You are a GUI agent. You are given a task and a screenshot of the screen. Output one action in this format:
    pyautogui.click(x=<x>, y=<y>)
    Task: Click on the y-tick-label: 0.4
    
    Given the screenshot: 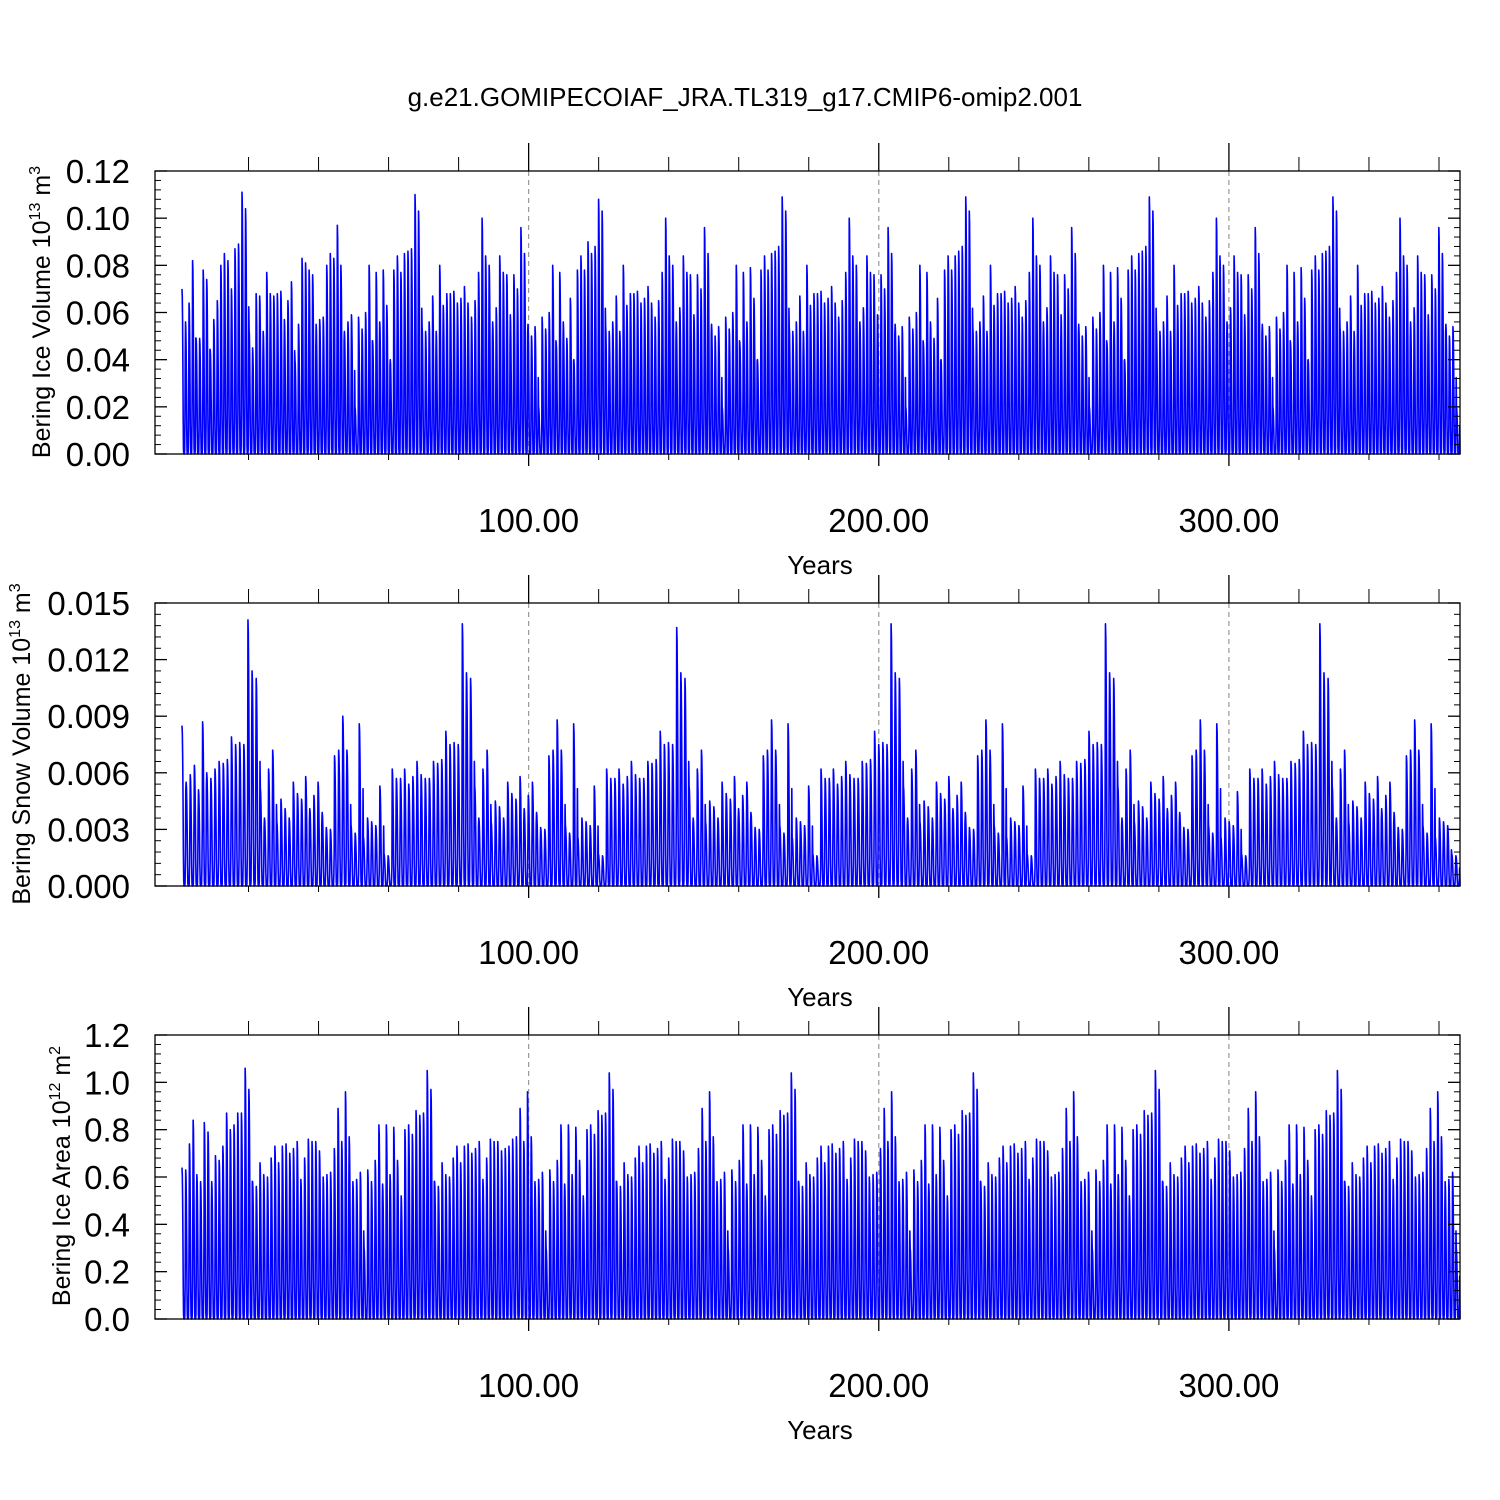 What is the action you would take?
    pyautogui.click(x=107, y=1224)
    